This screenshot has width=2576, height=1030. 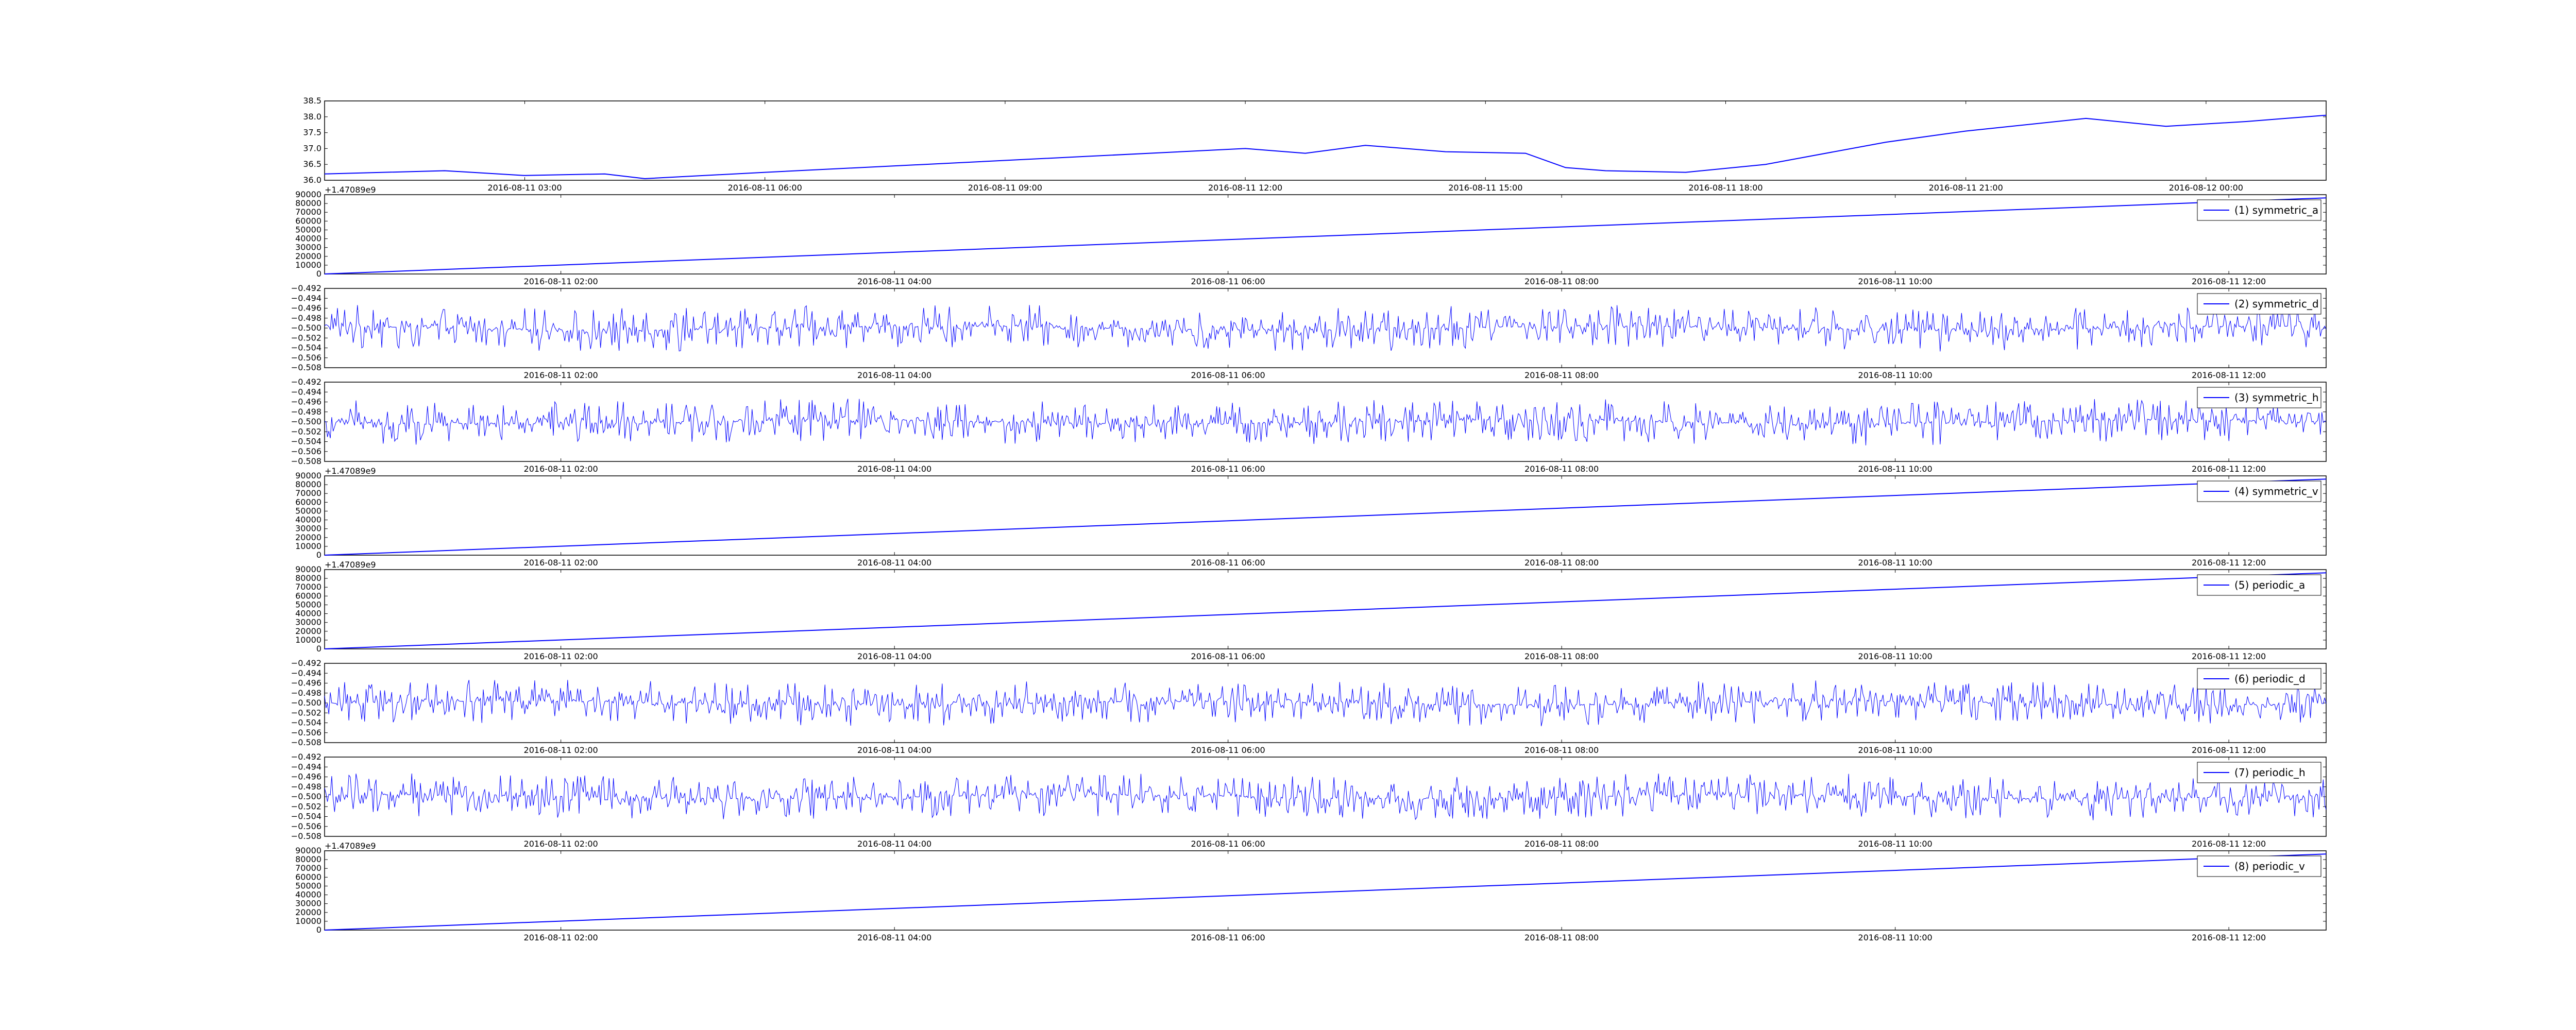 What do you see at coordinates (2270, 772) in the screenshot?
I see `legend-label: (7) periodic_h` at bounding box center [2270, 772].